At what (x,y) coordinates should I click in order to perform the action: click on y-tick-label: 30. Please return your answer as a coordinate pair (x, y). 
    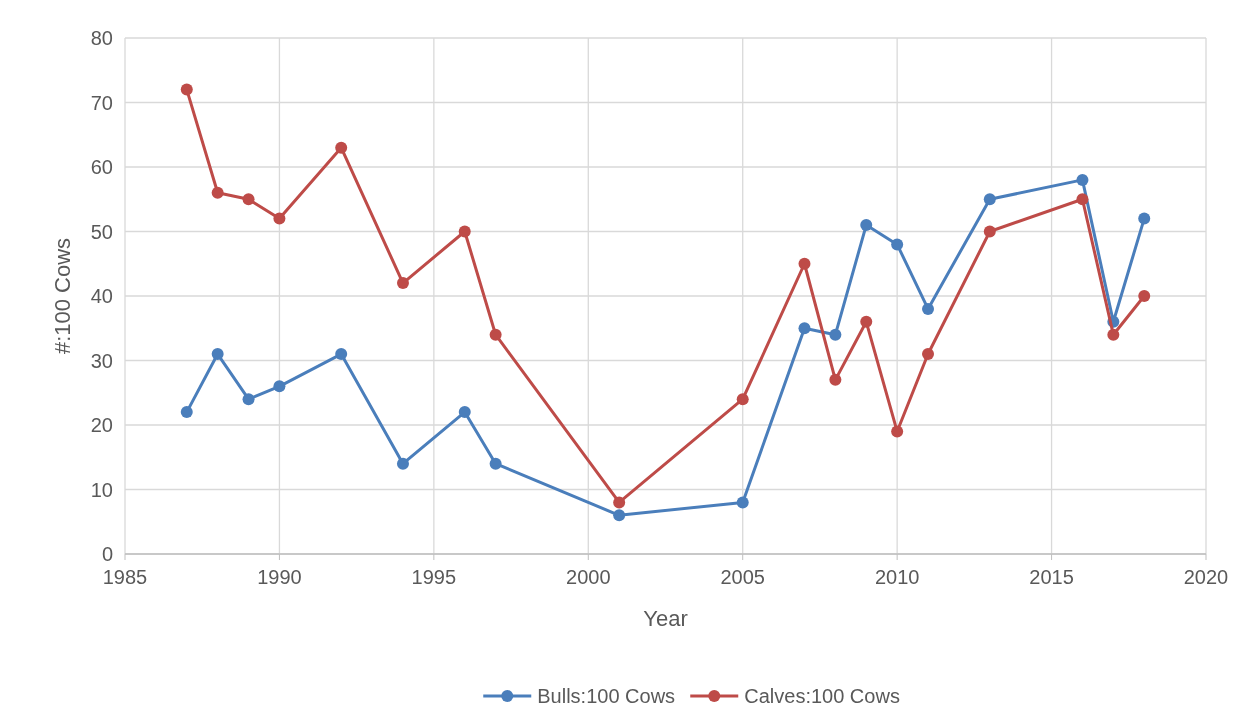
    Looking at the image, I should click on (101, 360).